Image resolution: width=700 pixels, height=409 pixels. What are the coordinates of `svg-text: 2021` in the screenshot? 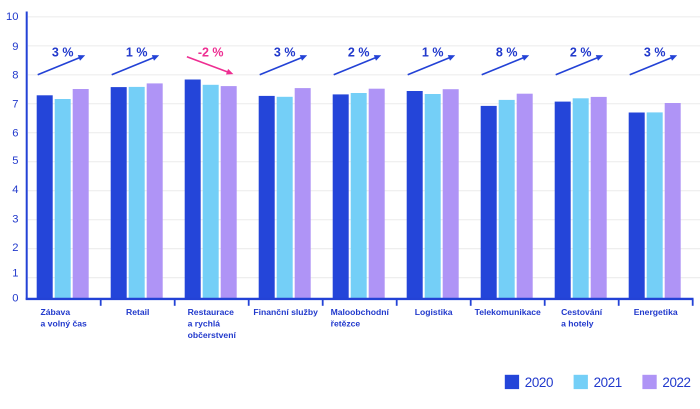 It's located at (608, 382).